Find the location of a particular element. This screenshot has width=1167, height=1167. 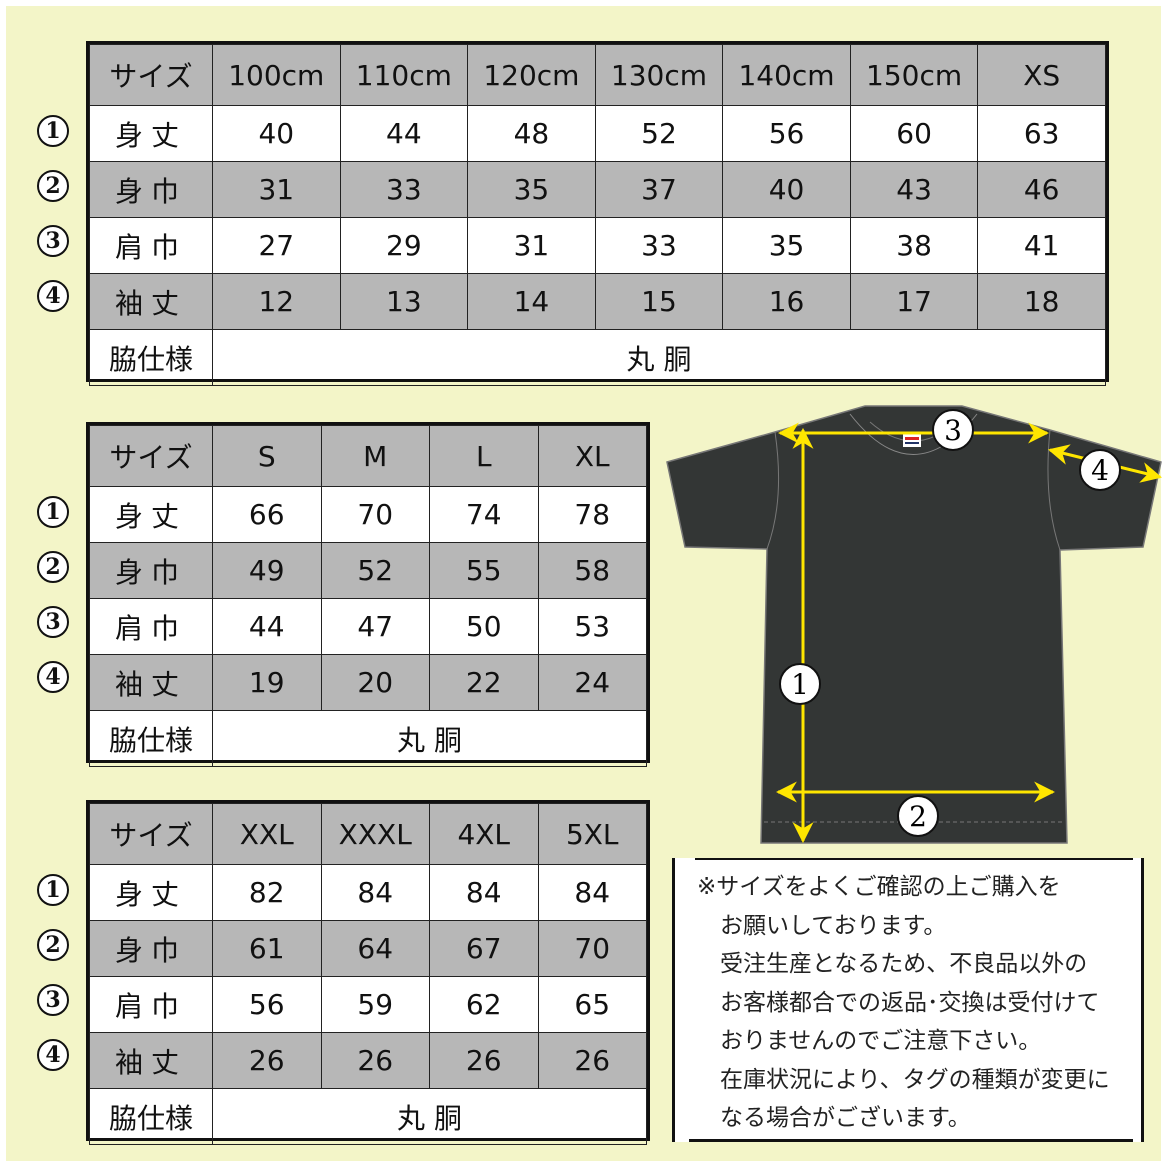

notice-line: お客様都合での返品･交換は受付けて is located at coordinates (898, 1002).